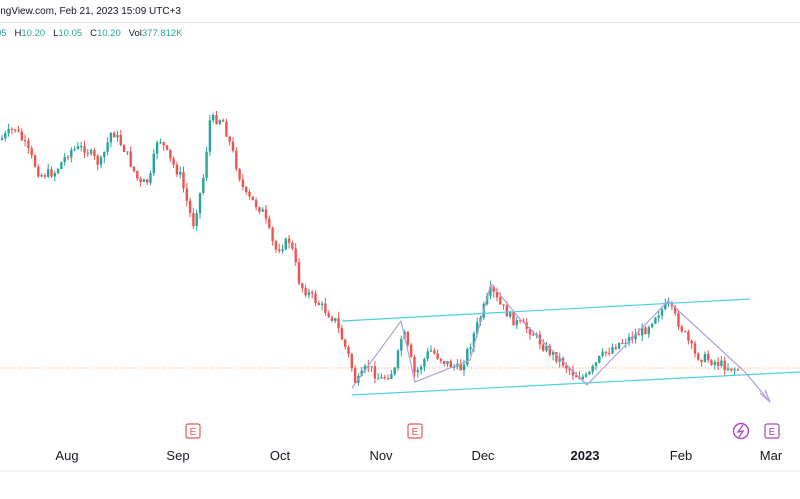  What do you see at coordinates (771, 455) in the screenshot?
I see `time-axis-label: Mar` at bounding box center [771, 455].